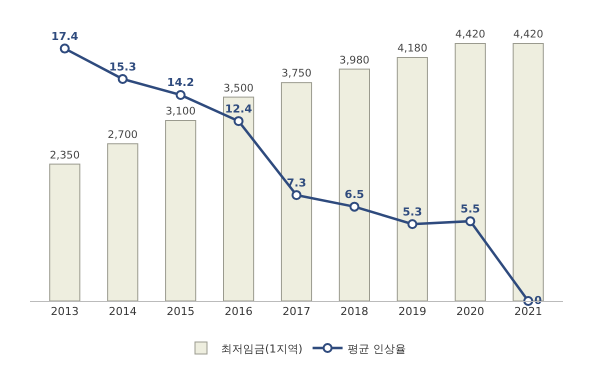  I want to click on data-label: 3,750, so click(296, 74).